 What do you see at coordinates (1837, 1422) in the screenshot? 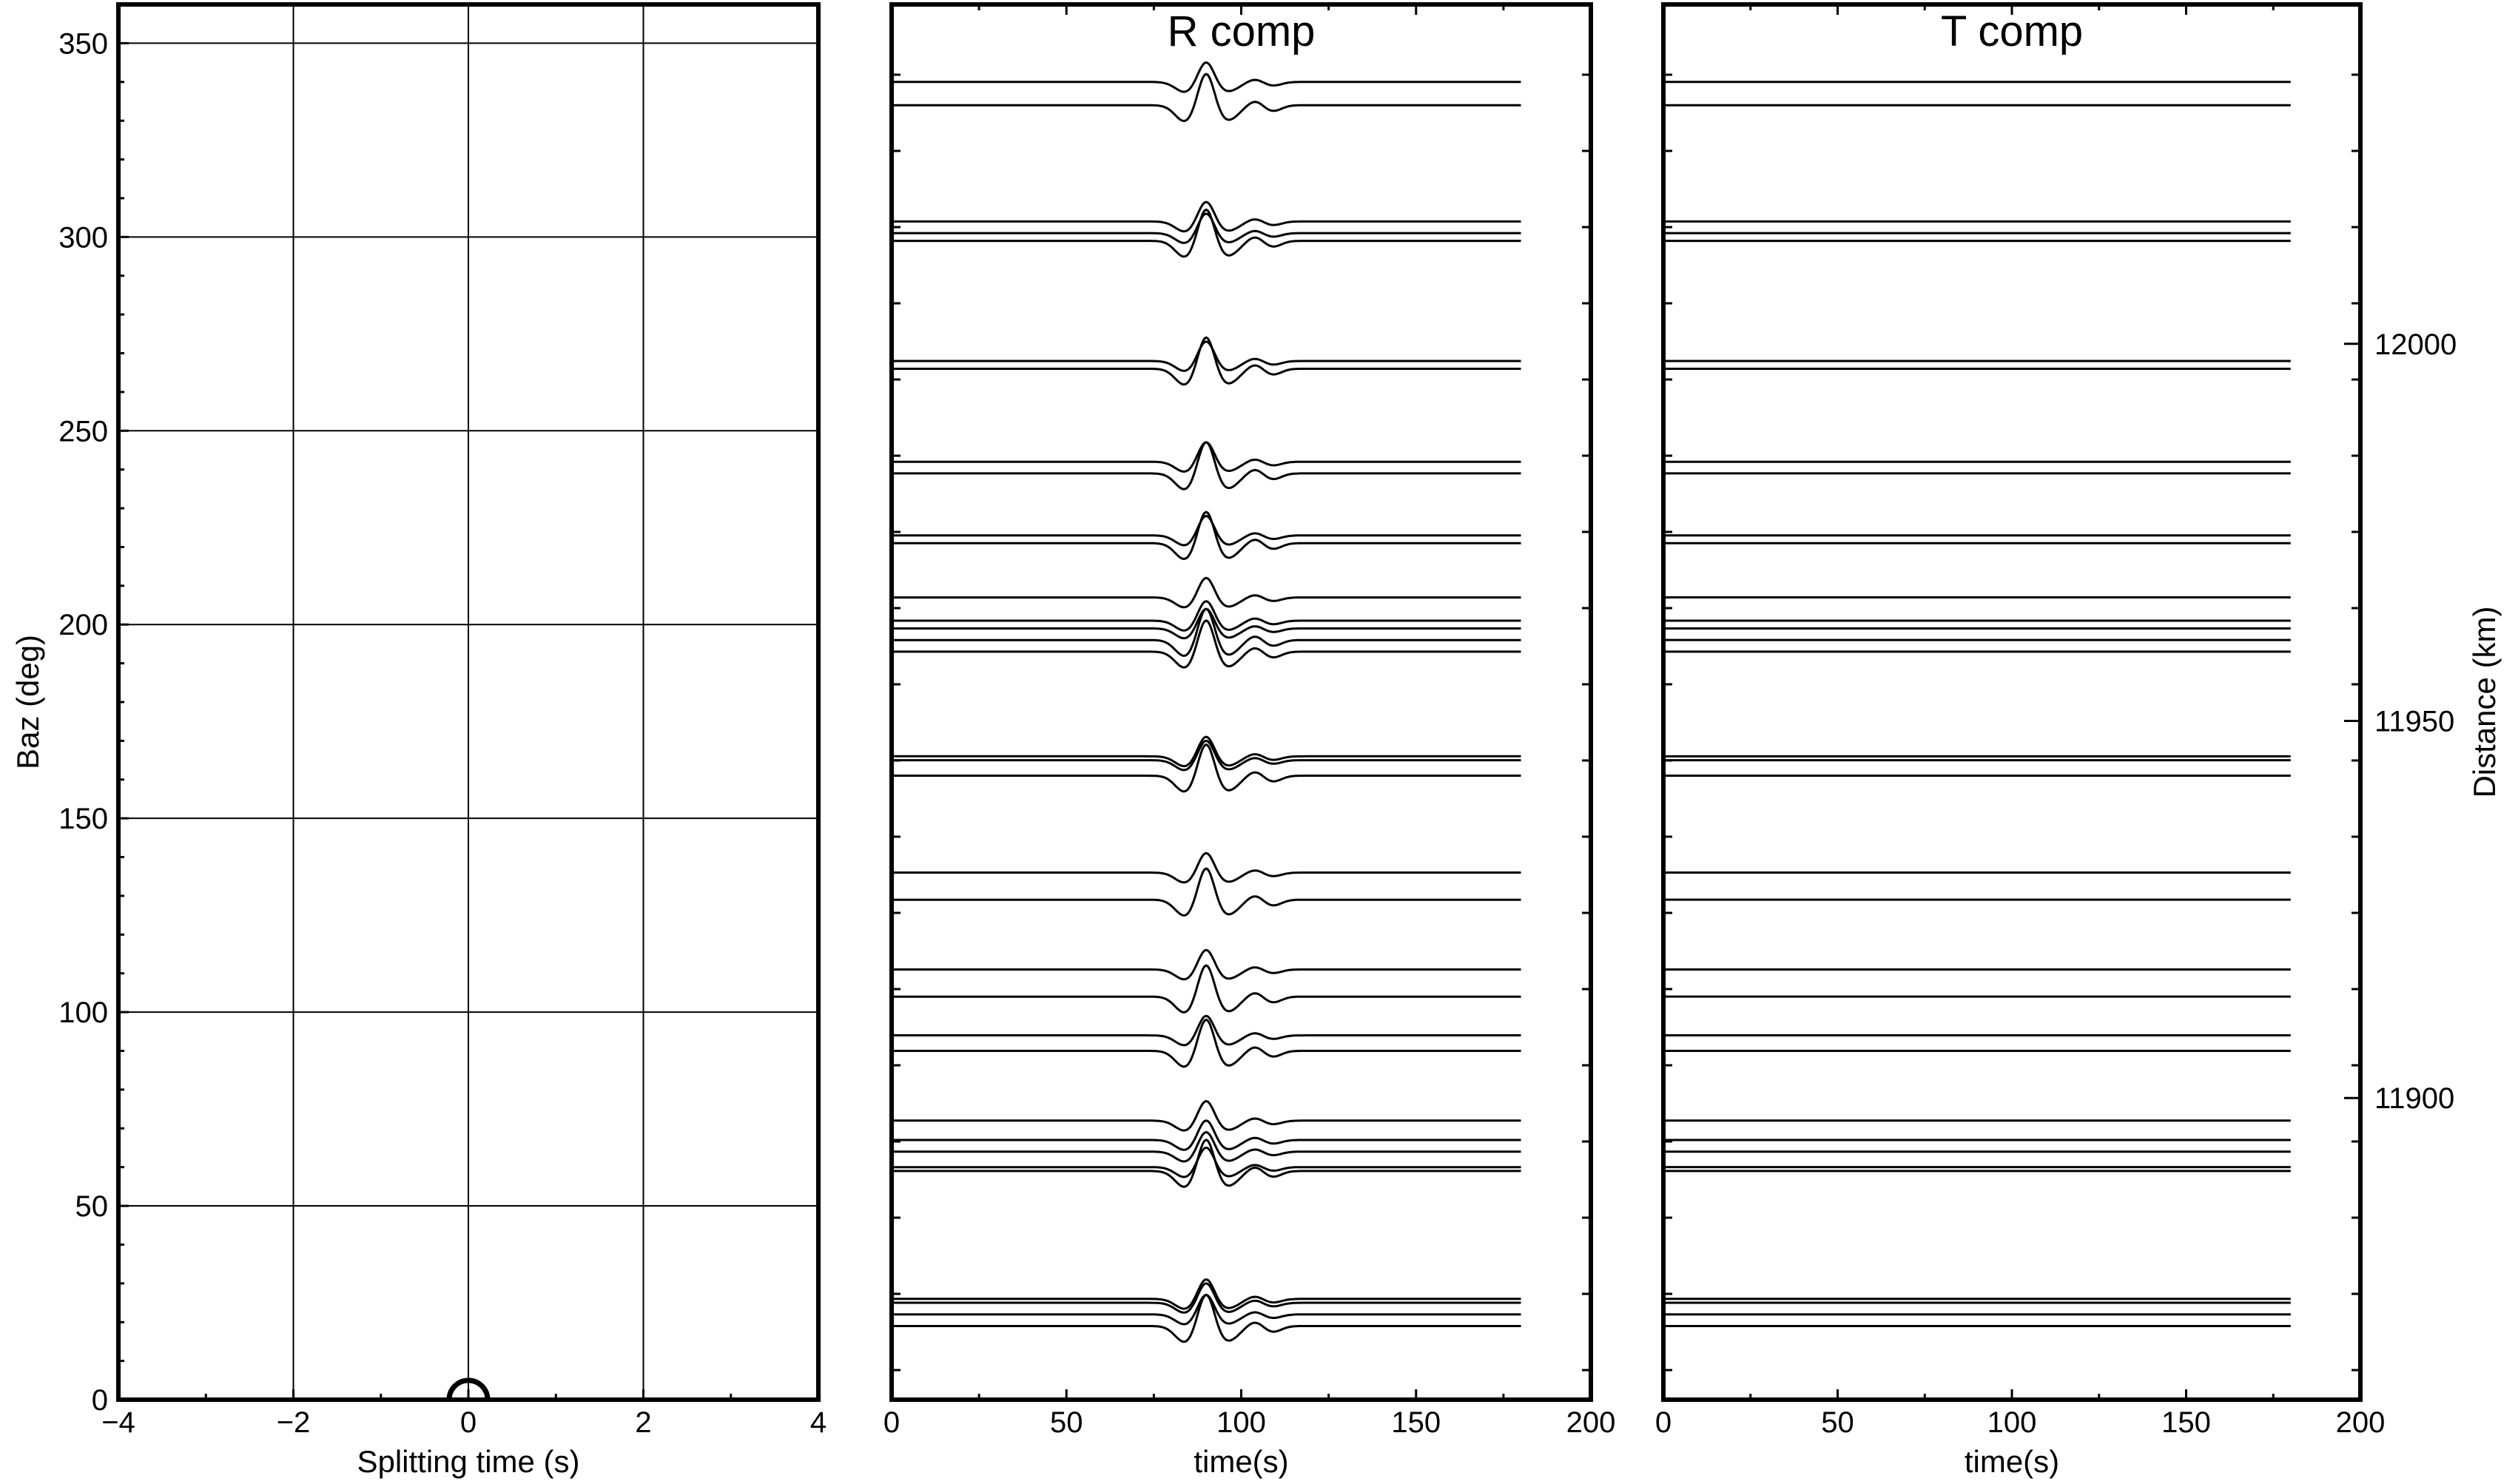
I see `t-comp-x-tick-label: 50` at bounding box center [1837, 1422].